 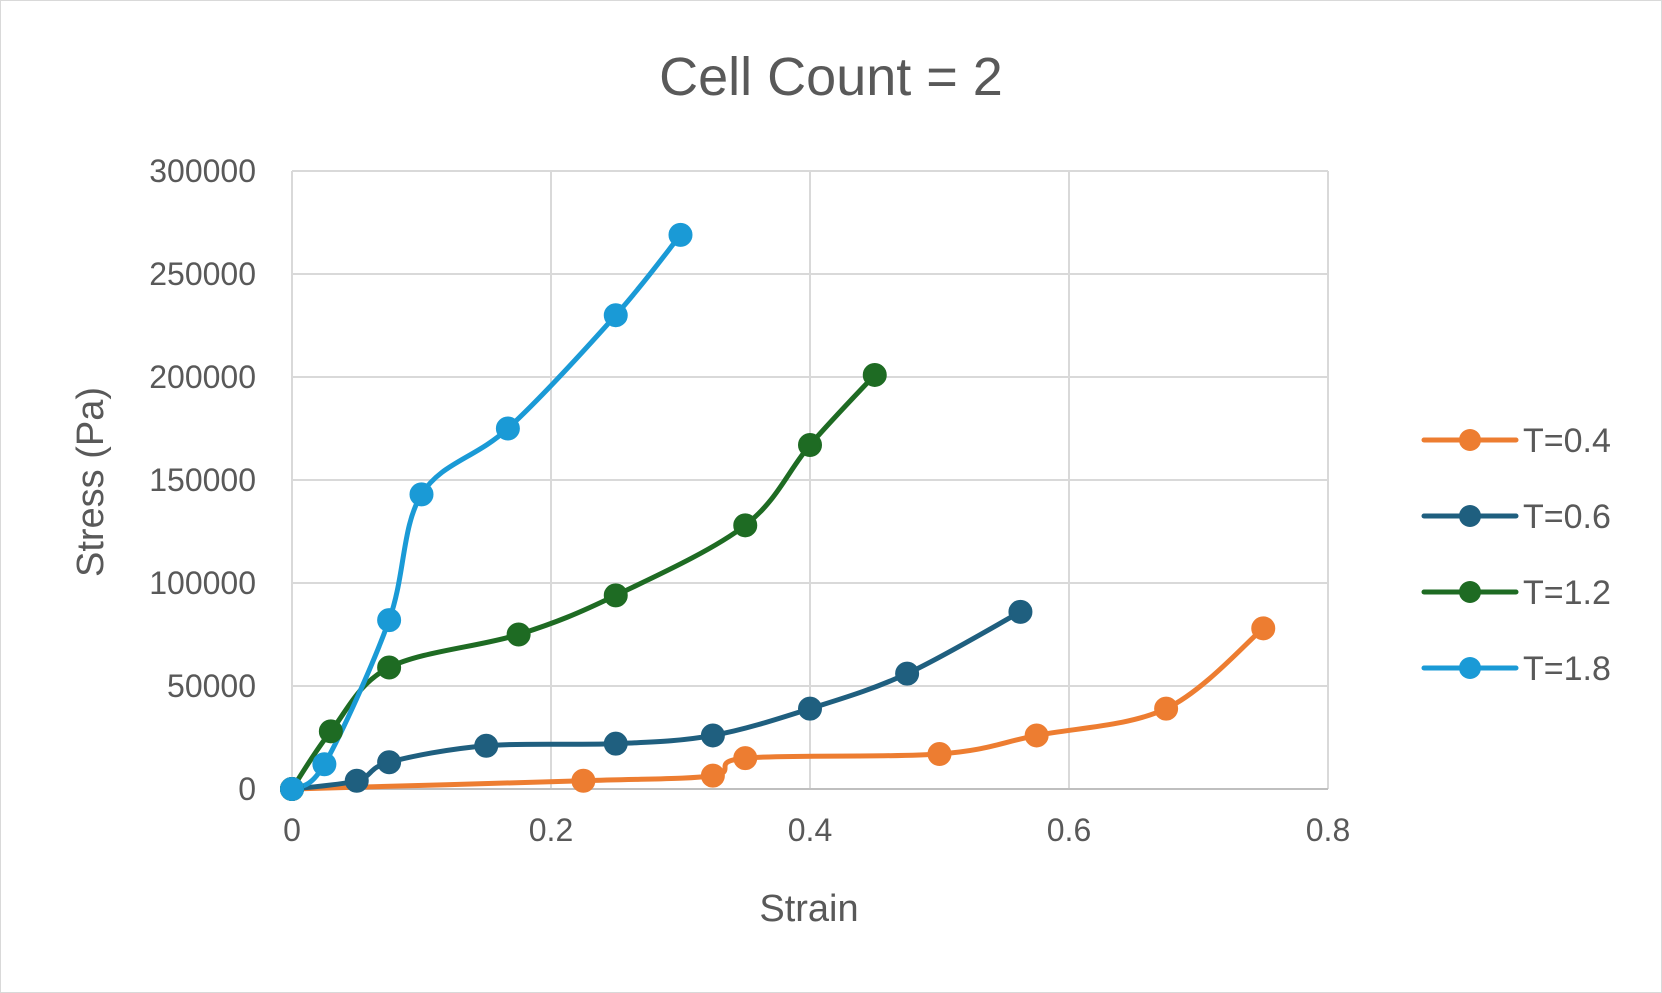 I want to click on legend-label: T=1.8, so click(x=1567, y=669).